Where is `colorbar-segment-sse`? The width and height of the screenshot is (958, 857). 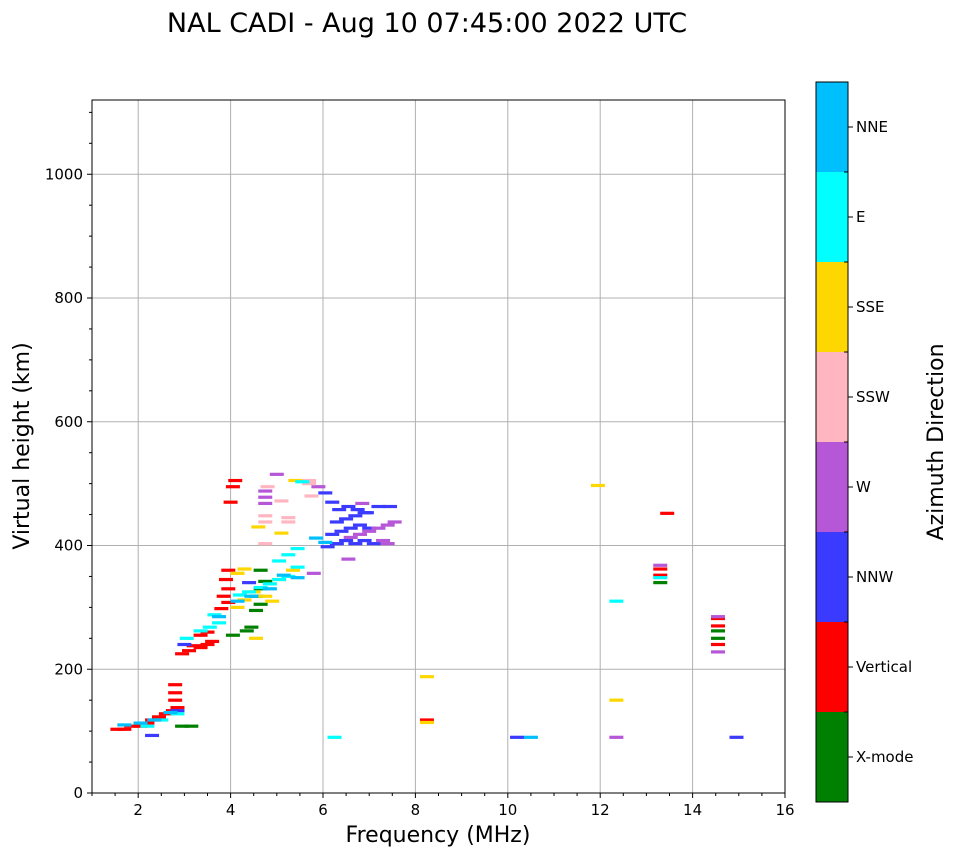
colorbar-segment-sse is located at coordinates (832, 307).